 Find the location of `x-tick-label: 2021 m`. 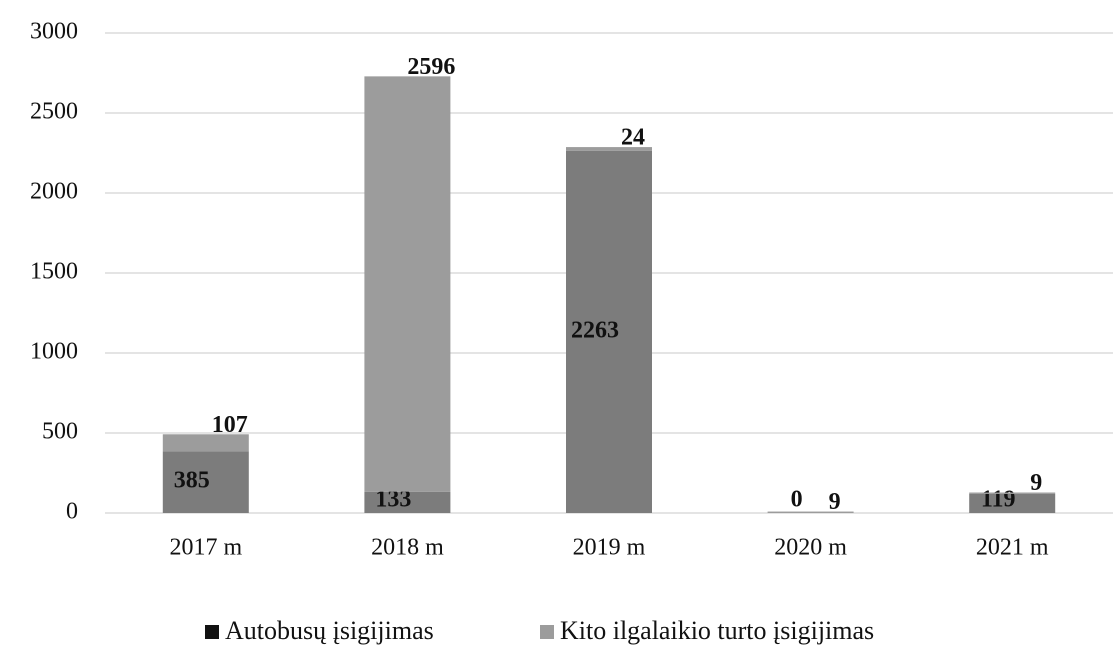

x-tick-label: 2021 m is located at coordinates (1012, 548).